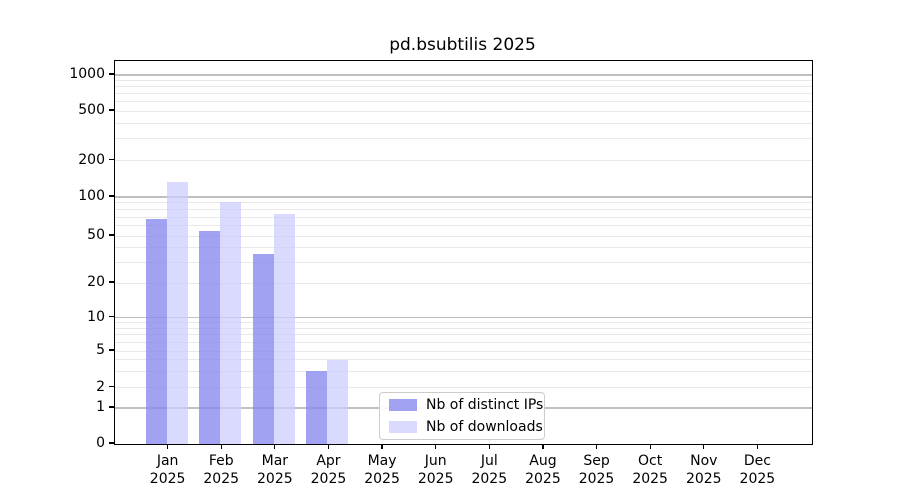 This screenshot has height=500, width=900. I want to click on y-tick-label: 200, so click(91, 159).